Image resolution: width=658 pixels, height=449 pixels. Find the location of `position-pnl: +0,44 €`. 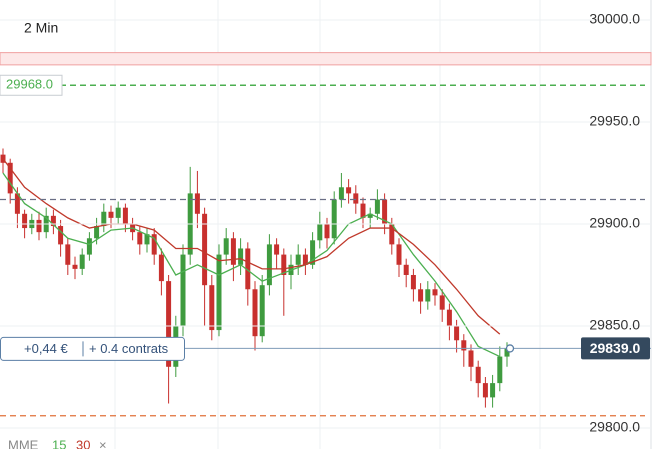

position-pnl: +0,44 € is located at coordinates (46, 348).